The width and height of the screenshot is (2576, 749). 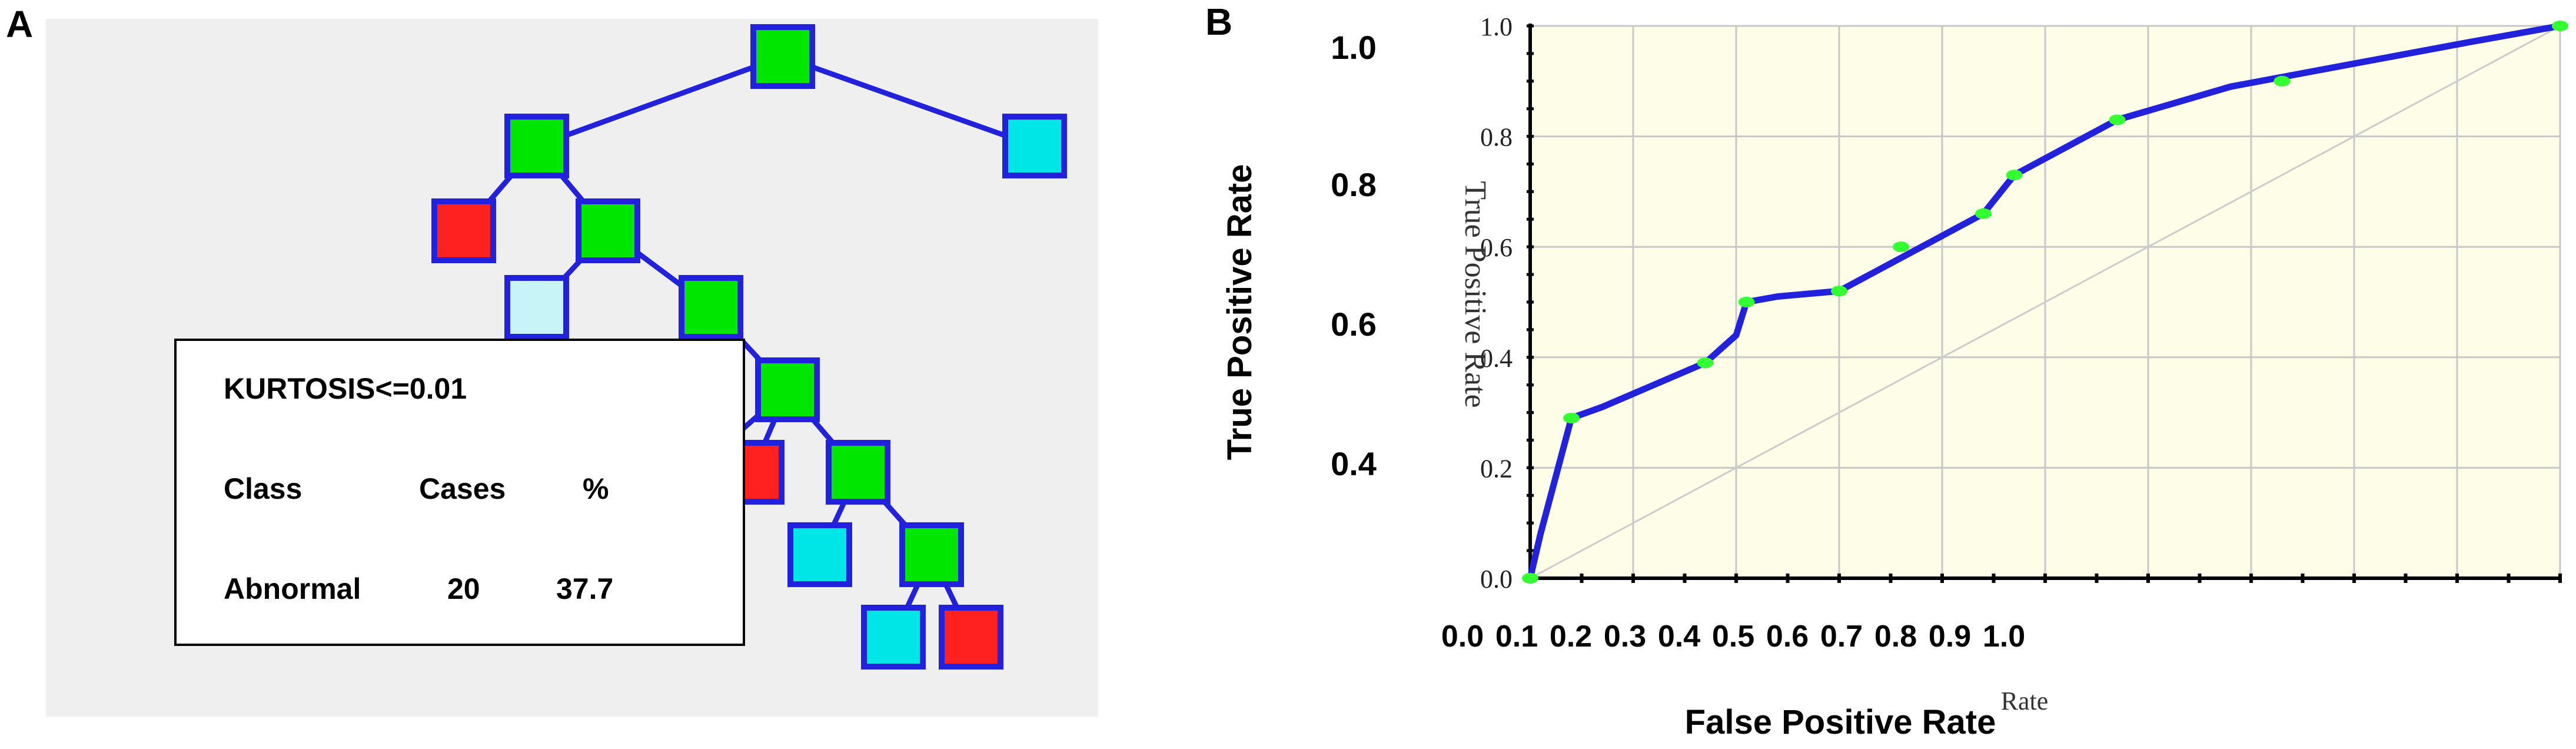 I want to click on header-class: Class, so click(x=263, y=488).